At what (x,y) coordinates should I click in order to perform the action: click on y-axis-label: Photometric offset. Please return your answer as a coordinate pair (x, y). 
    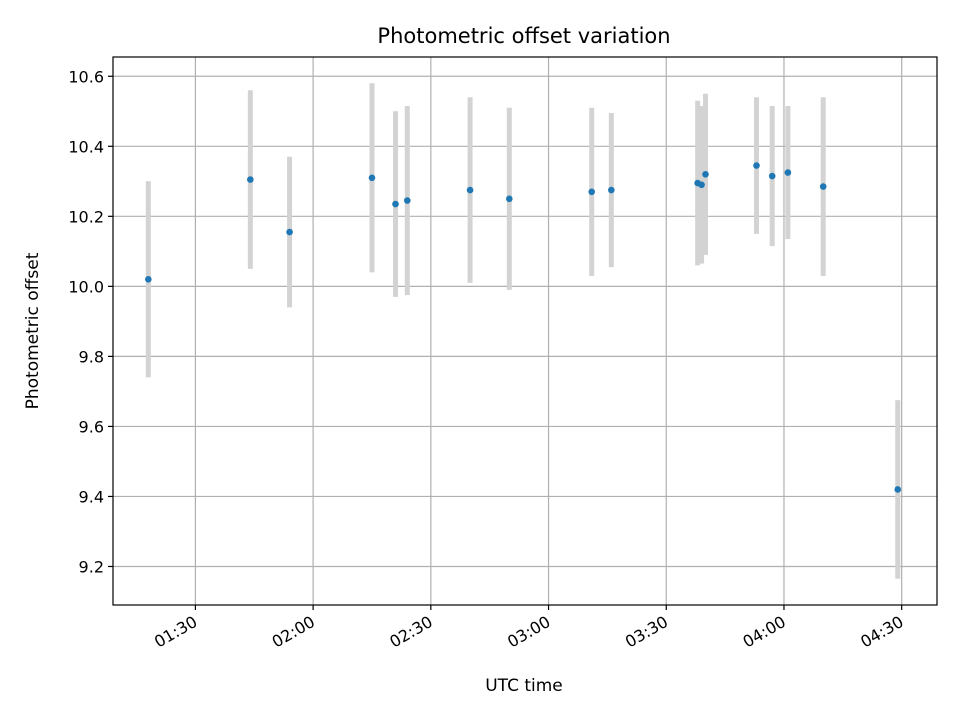
    Looking at the image, I should click on (33, 330).